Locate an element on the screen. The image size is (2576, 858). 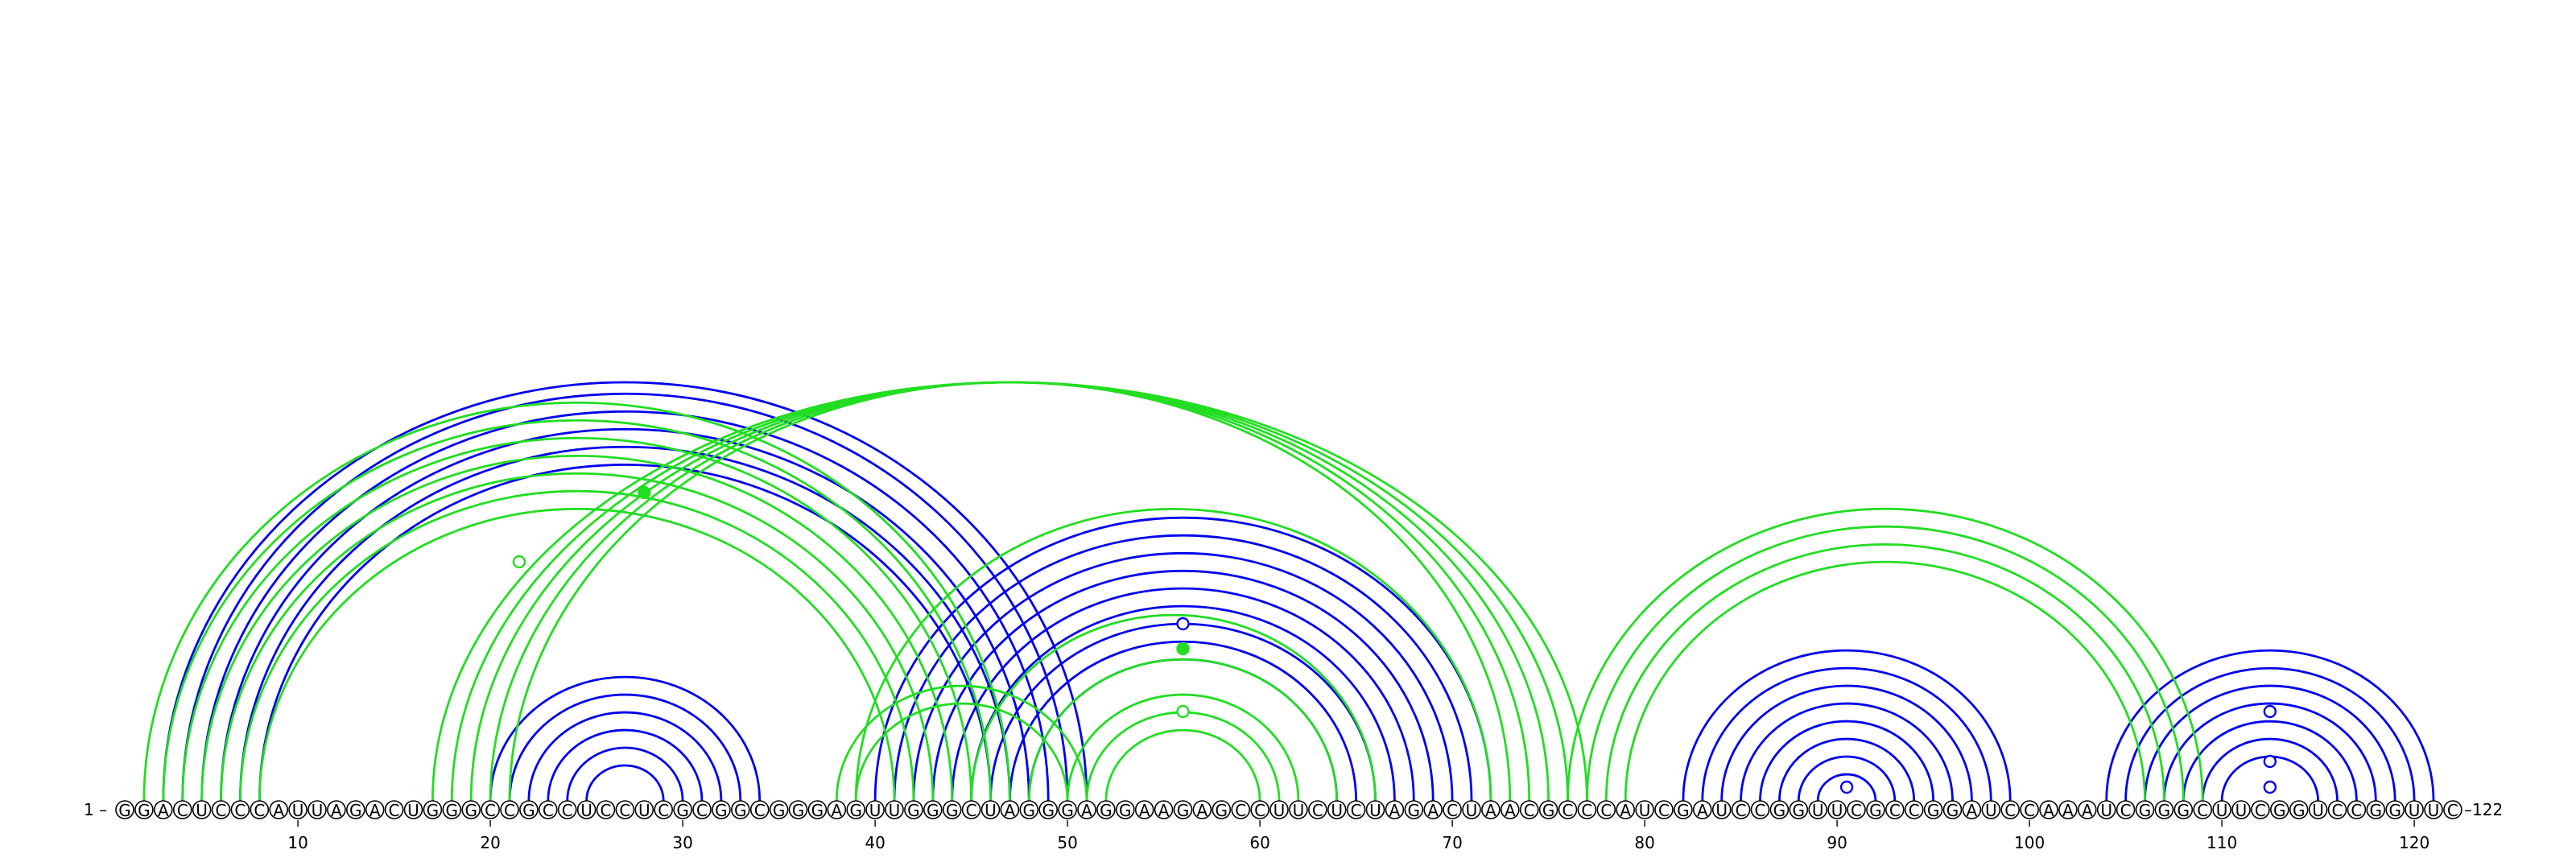
nucleotide-58: G is located at coordinates (1222, 810).